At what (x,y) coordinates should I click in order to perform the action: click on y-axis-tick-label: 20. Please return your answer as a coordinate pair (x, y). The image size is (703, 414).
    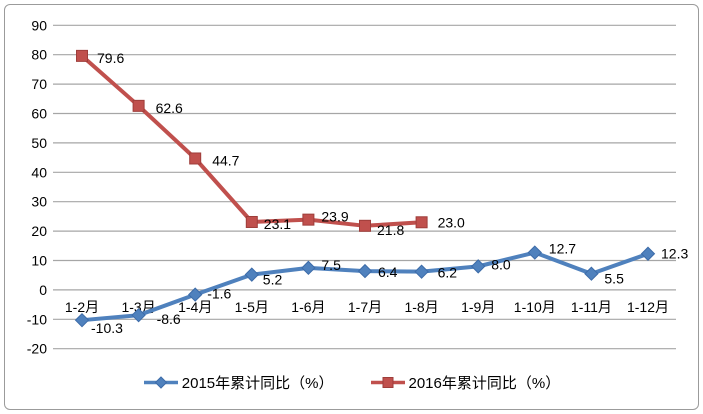
    Looking at the image, I should click on (39, 231).